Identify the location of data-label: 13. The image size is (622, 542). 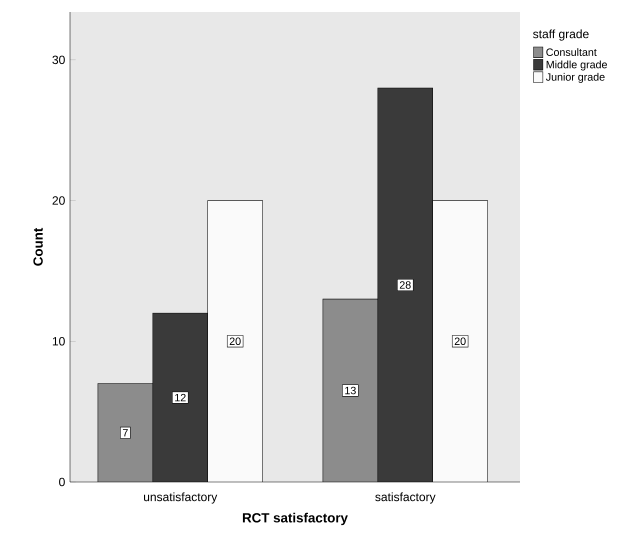
(350, 390).